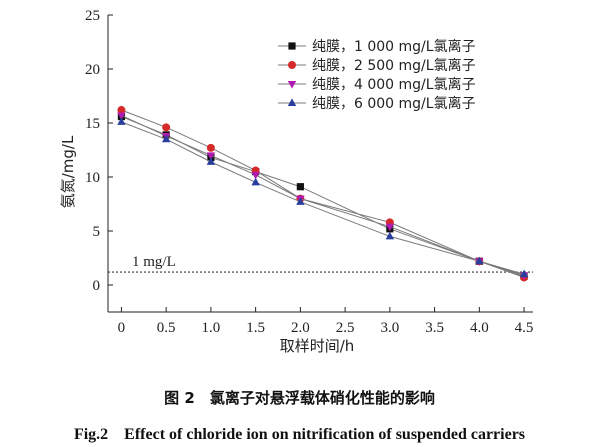  I want to click on legend-item: 纯膜，2 500 mg/L氯离子, so click(377, 65).